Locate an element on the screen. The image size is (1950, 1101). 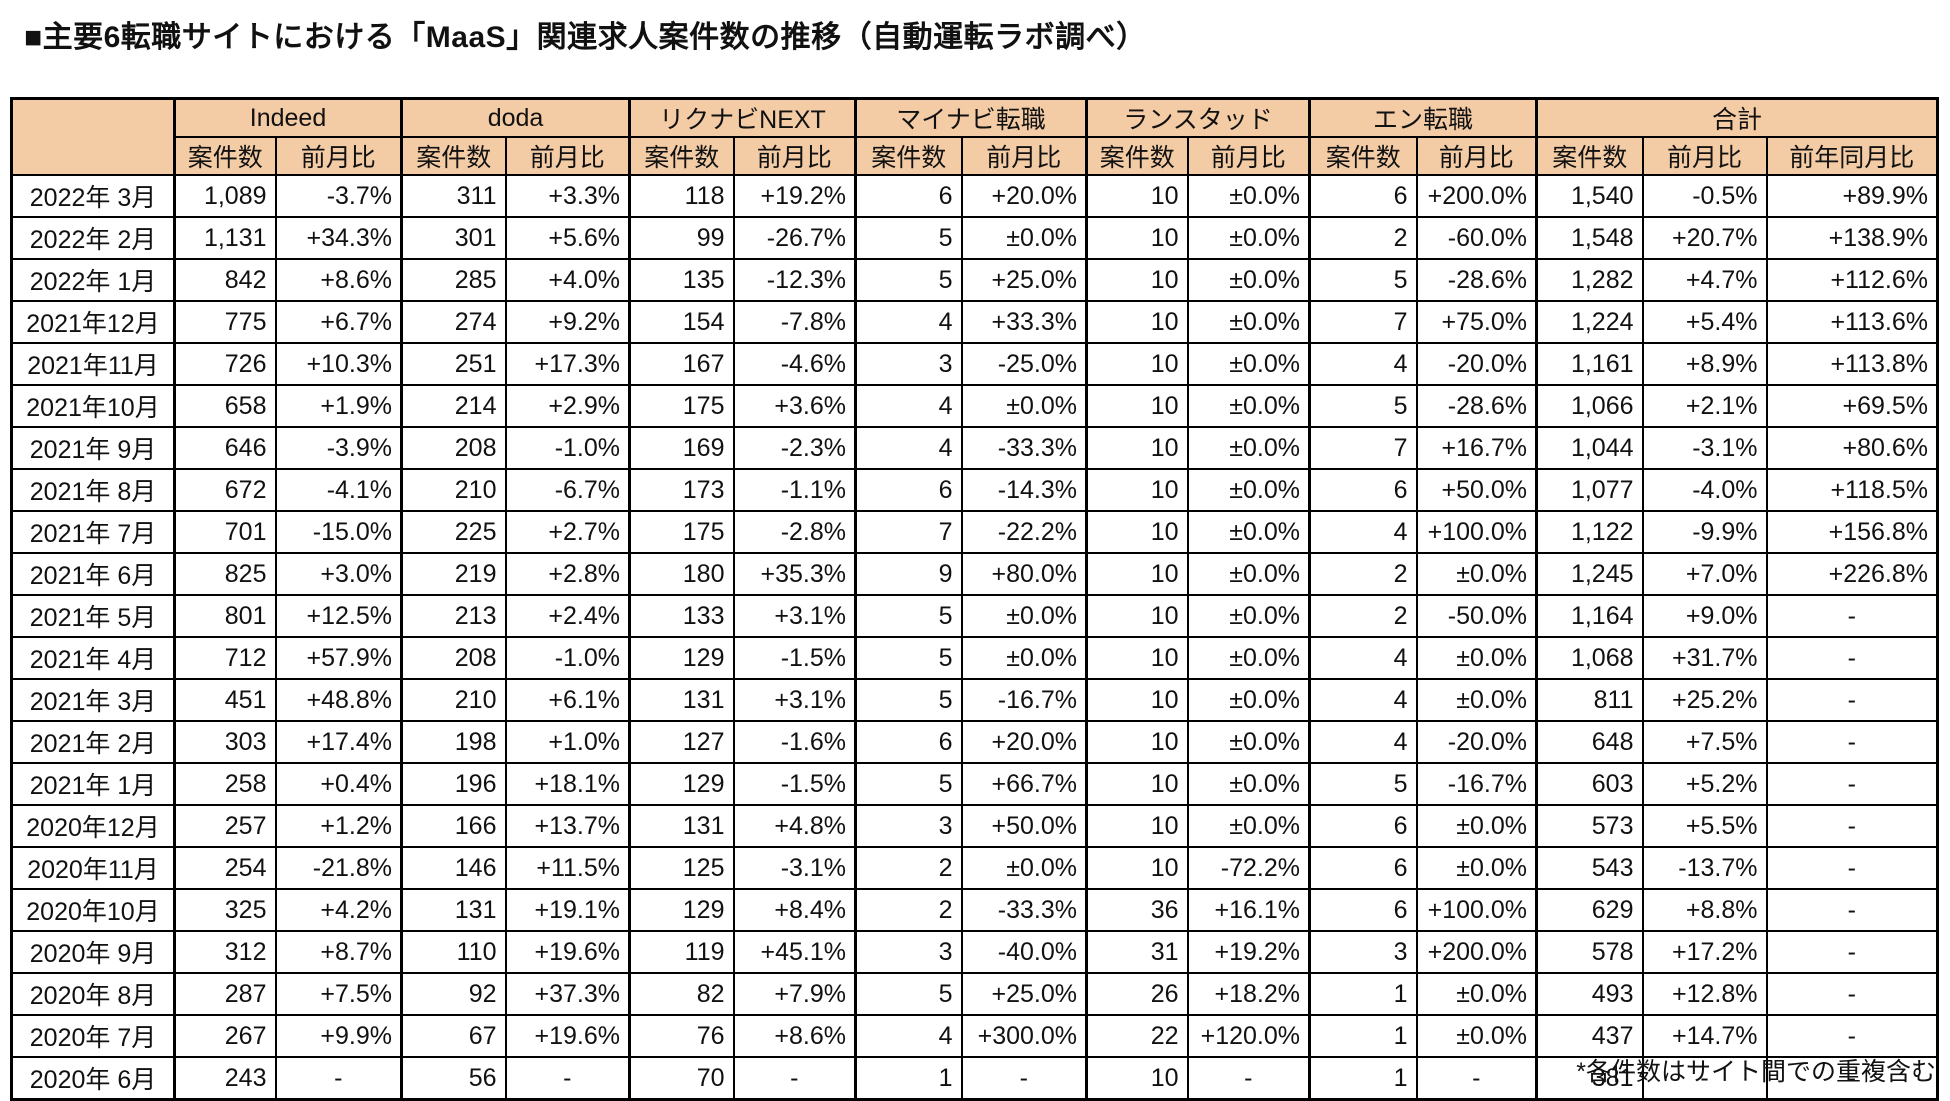
row-month: 2022年 1月 is located at coordinates (93, 280).